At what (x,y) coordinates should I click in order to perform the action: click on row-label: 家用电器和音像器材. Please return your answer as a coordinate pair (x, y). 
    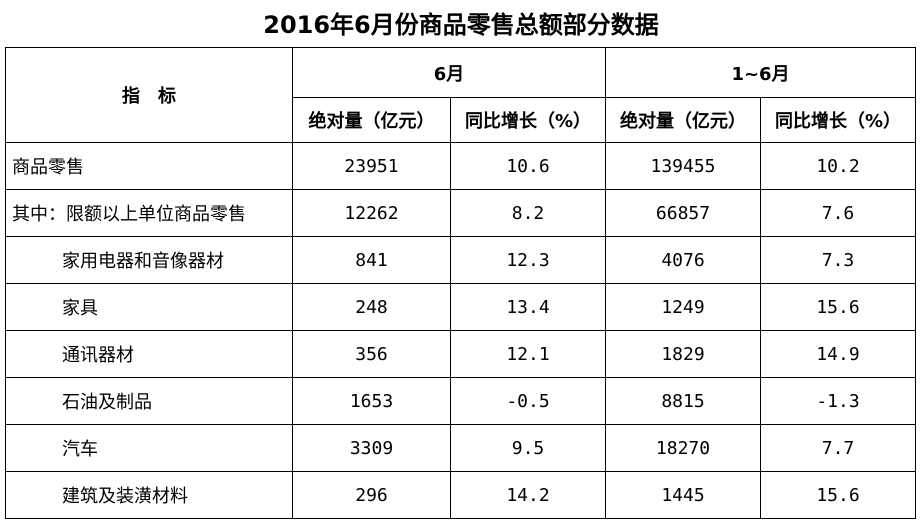
    Looking at the image, I should click on (149, 260).